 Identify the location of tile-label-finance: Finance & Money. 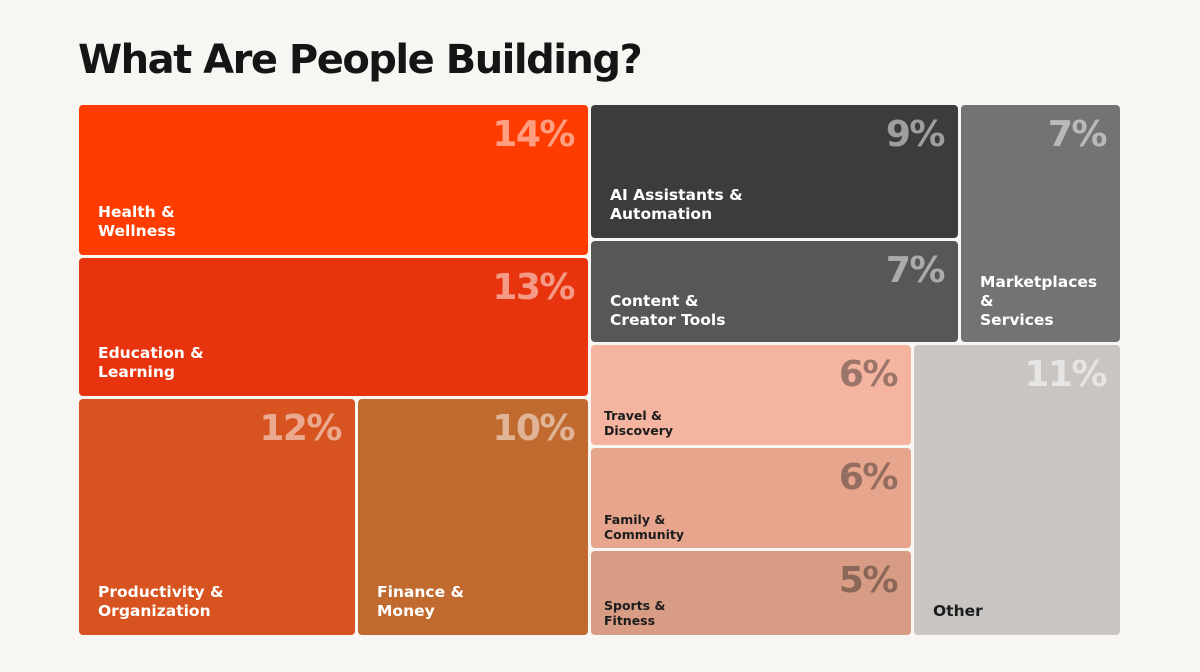
(421, 602).